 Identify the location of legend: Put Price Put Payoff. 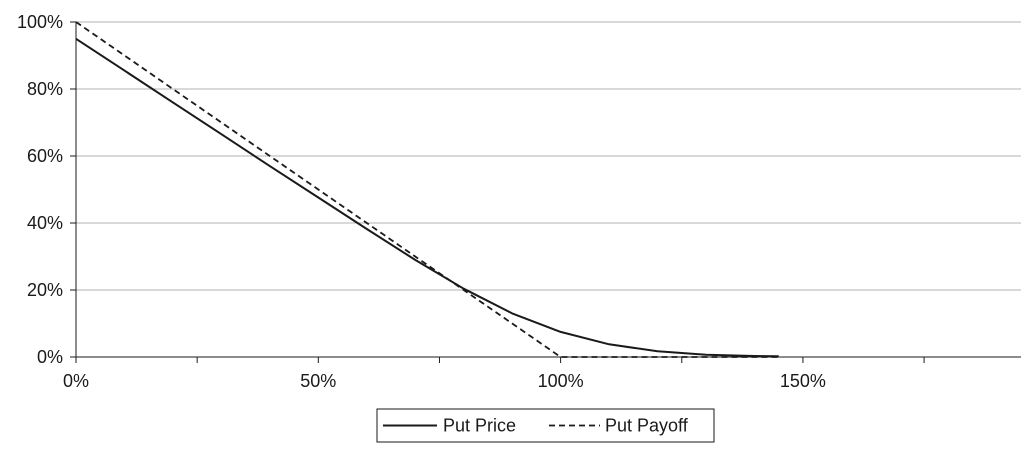
(545, 425).